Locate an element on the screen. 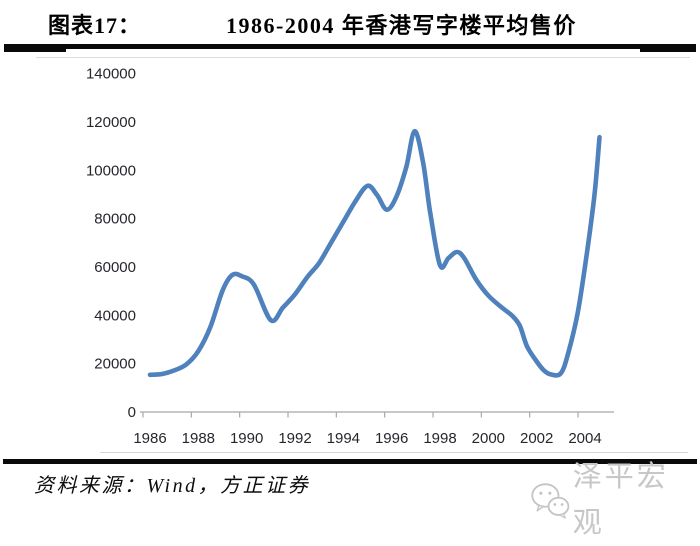 The height and width of the screenshot is (546, 700). x-tick-label: 2002 is located at coordinates (536, 438).